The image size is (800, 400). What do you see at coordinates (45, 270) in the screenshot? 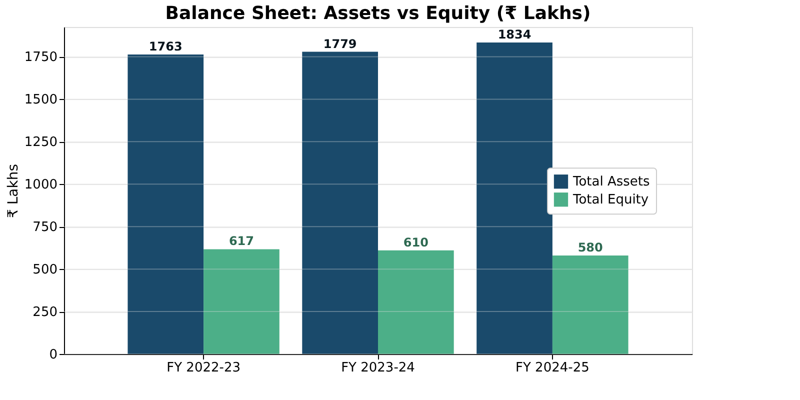
I see `y-tick-label: 500` at bounding box center [45, 270].